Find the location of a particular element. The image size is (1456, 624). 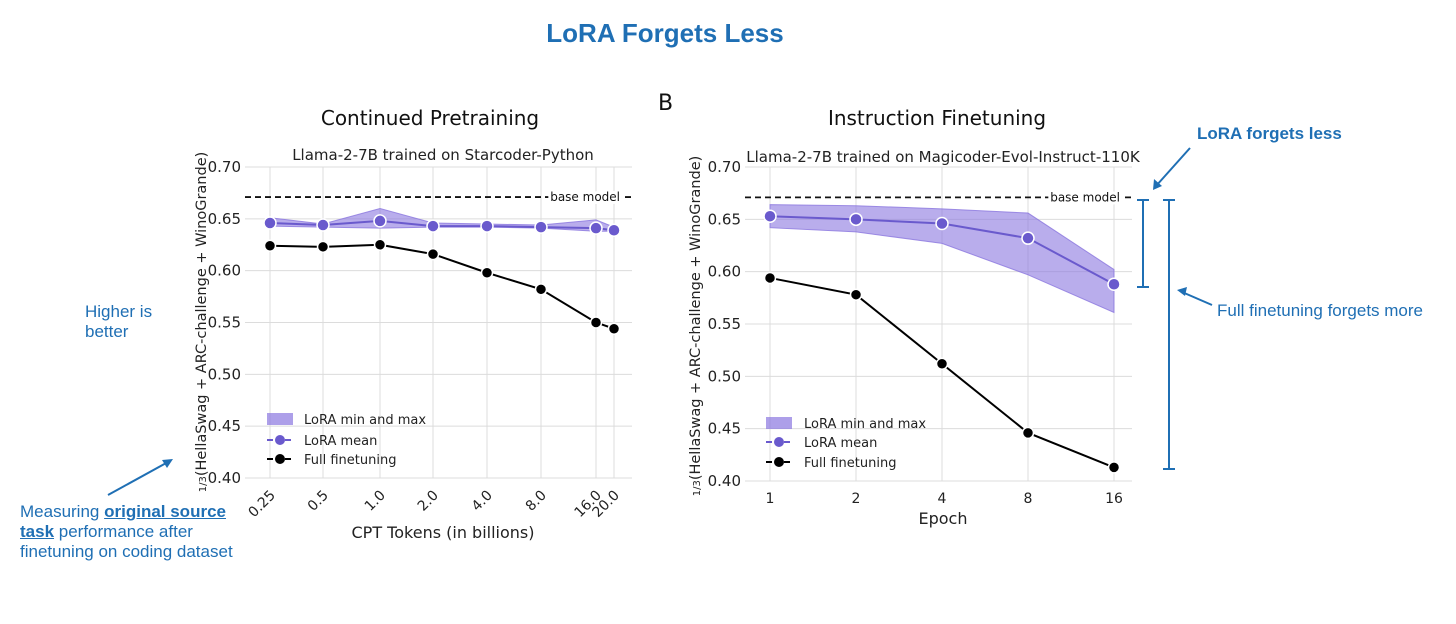

x-axis-label-2: Epoch is located at coordinates (943, 518).